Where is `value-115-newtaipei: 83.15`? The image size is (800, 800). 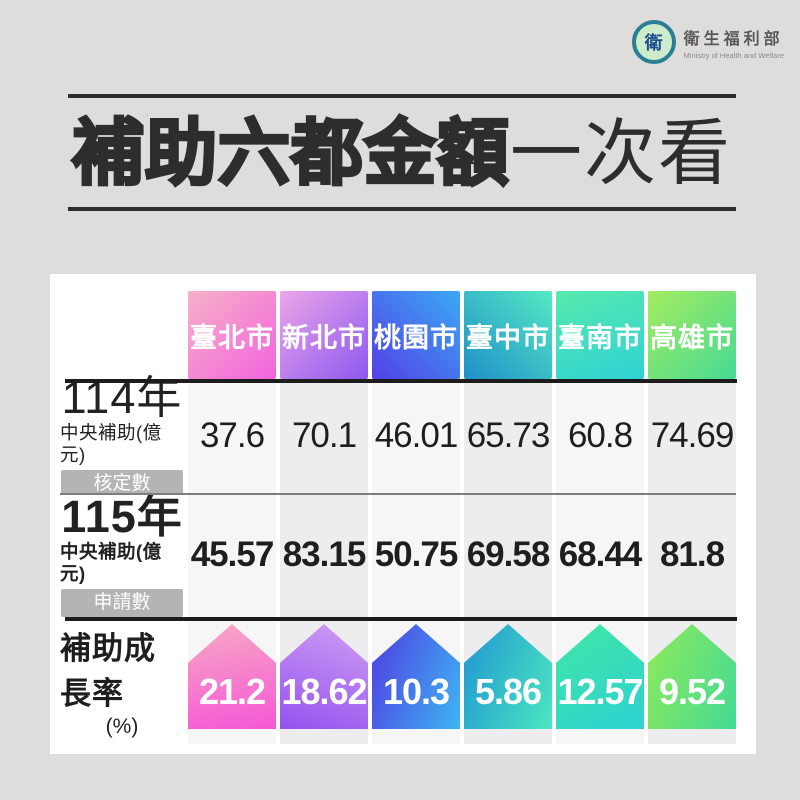 value-115-newtaipei: 83.15 is located at coordinates (324, 555).